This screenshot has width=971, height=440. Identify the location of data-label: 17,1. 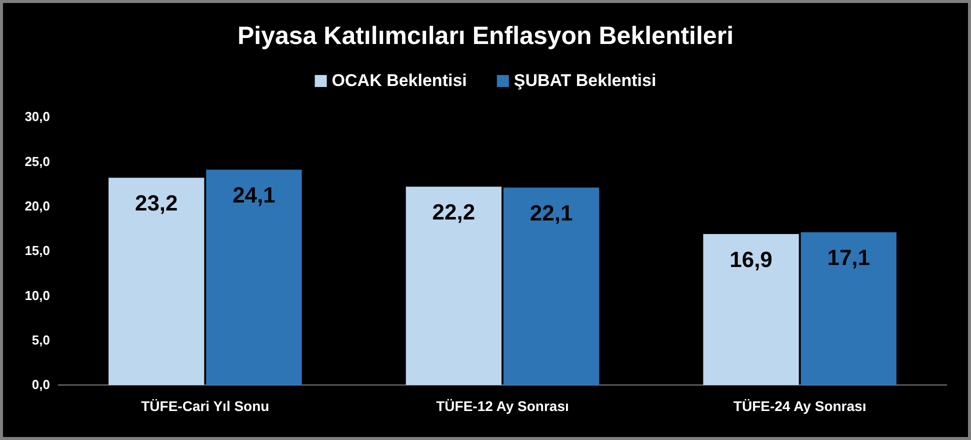
(848, 257).